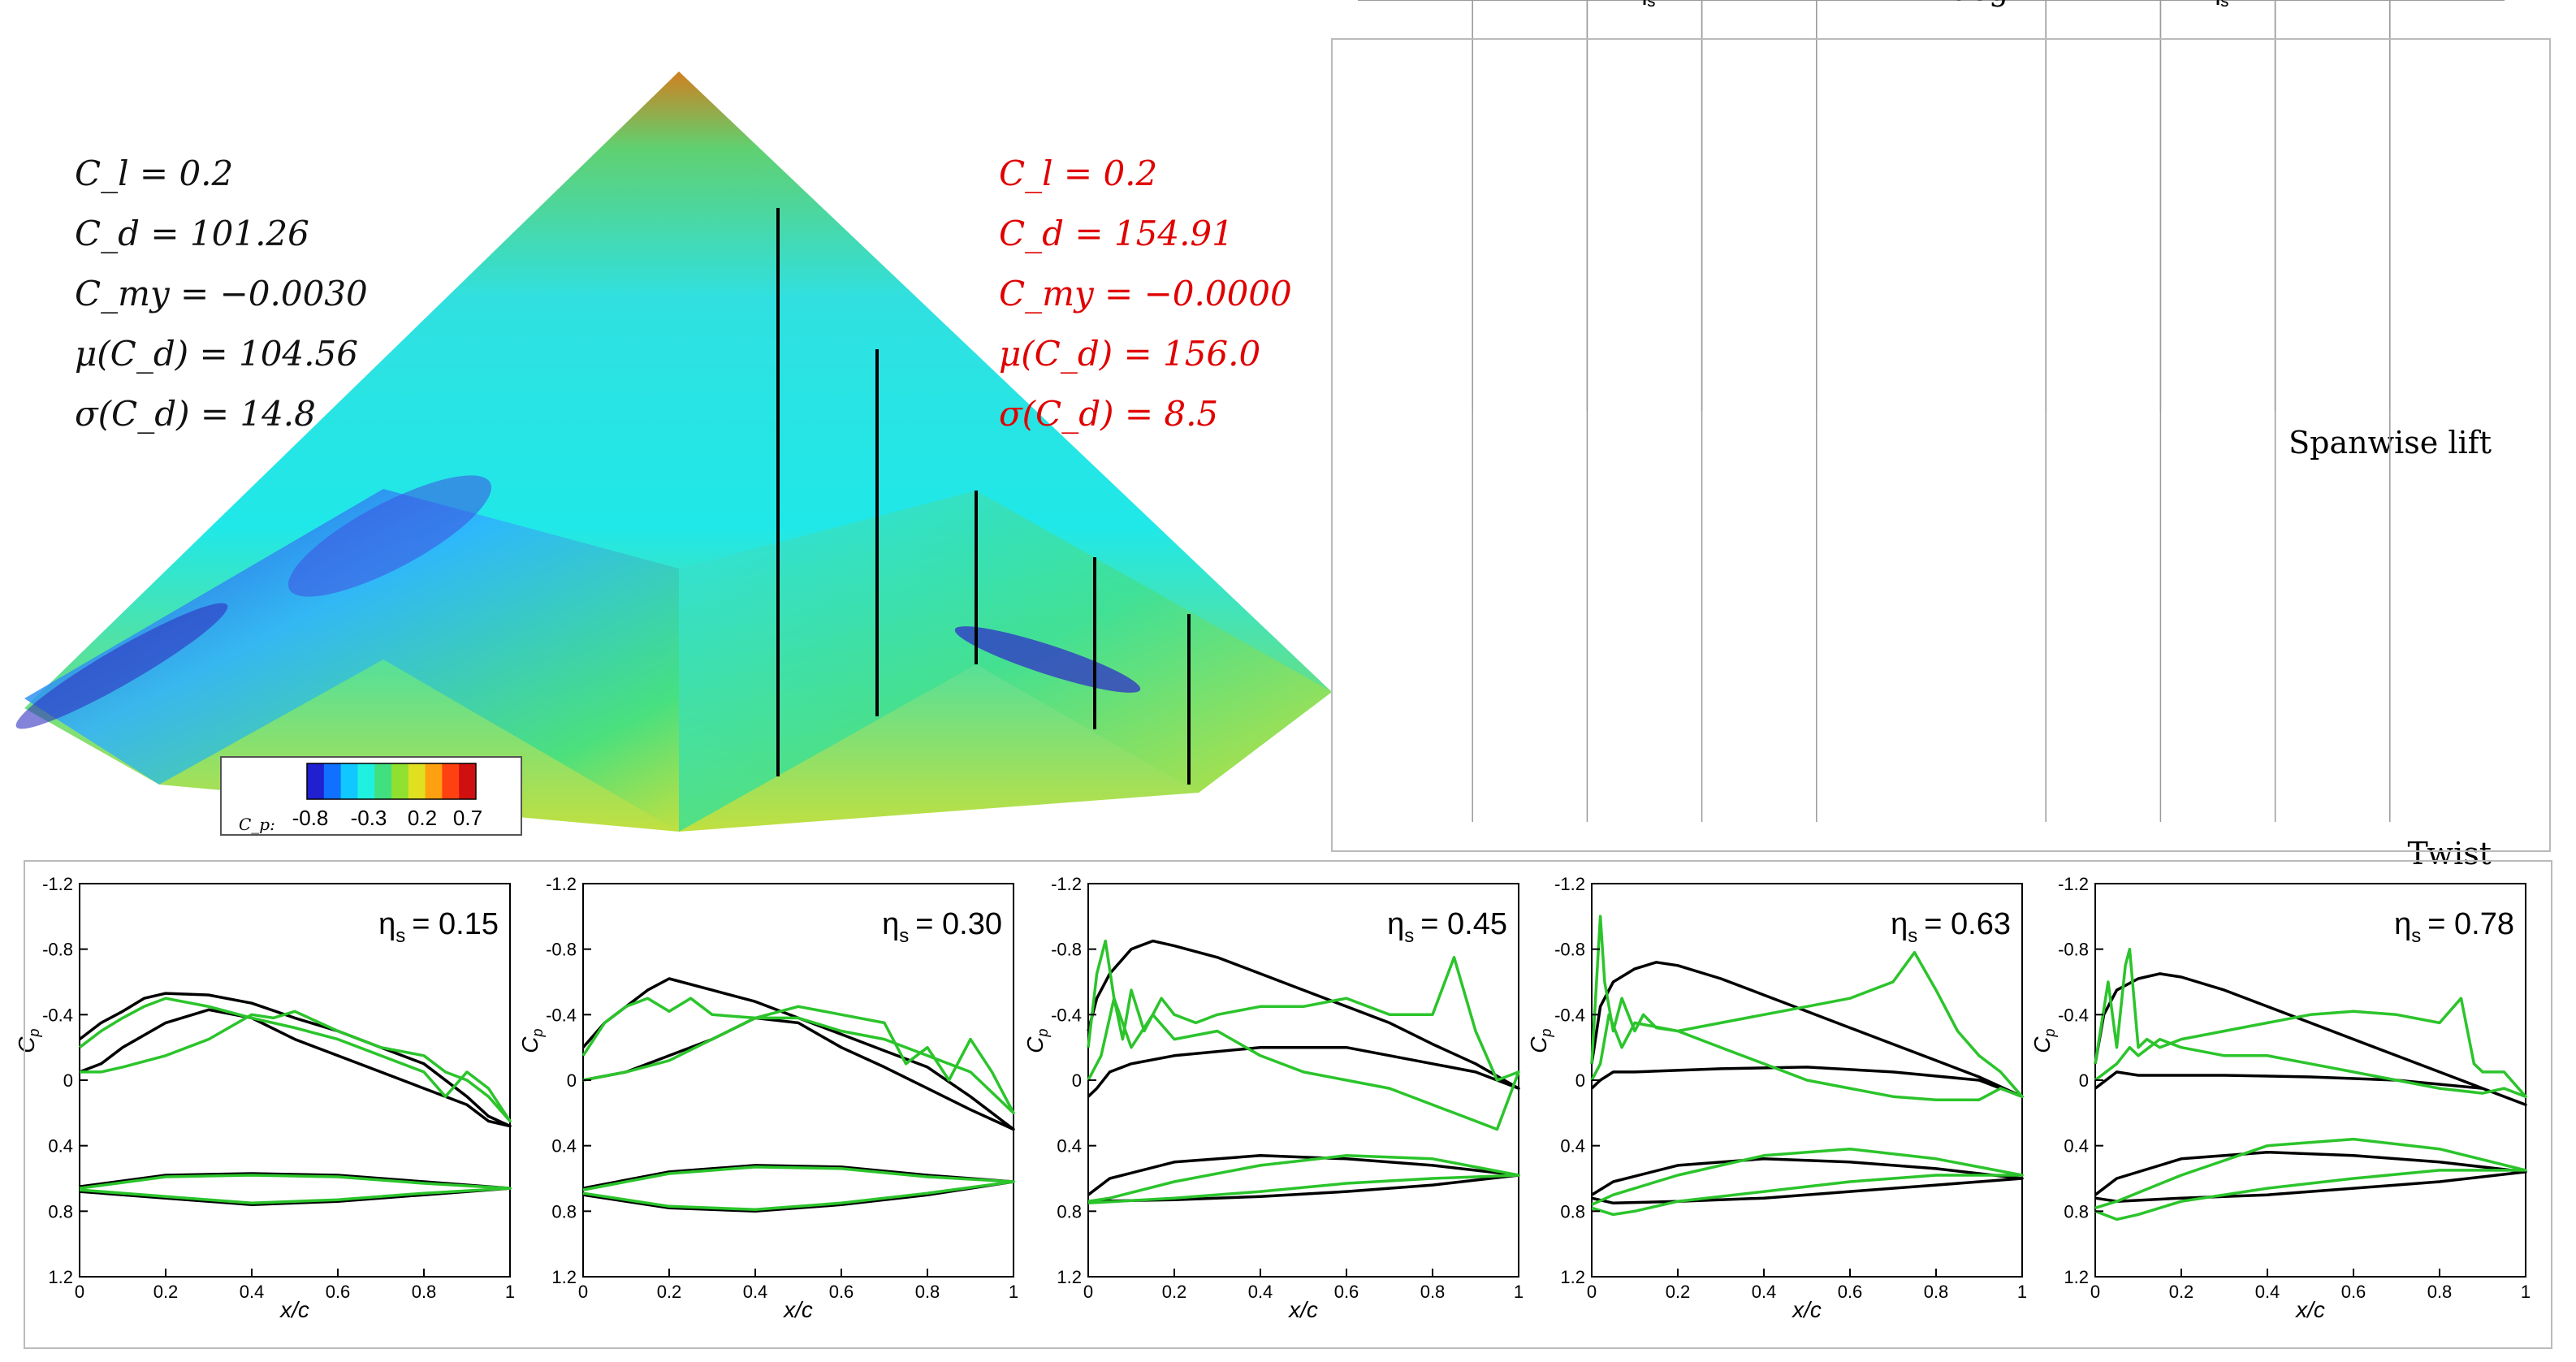  What do you see at coordinates (1572, 1146) in the screenshot?
I see `cp-chart-4-ytick-4: 0.4` at bounding box center [1572, 1146].